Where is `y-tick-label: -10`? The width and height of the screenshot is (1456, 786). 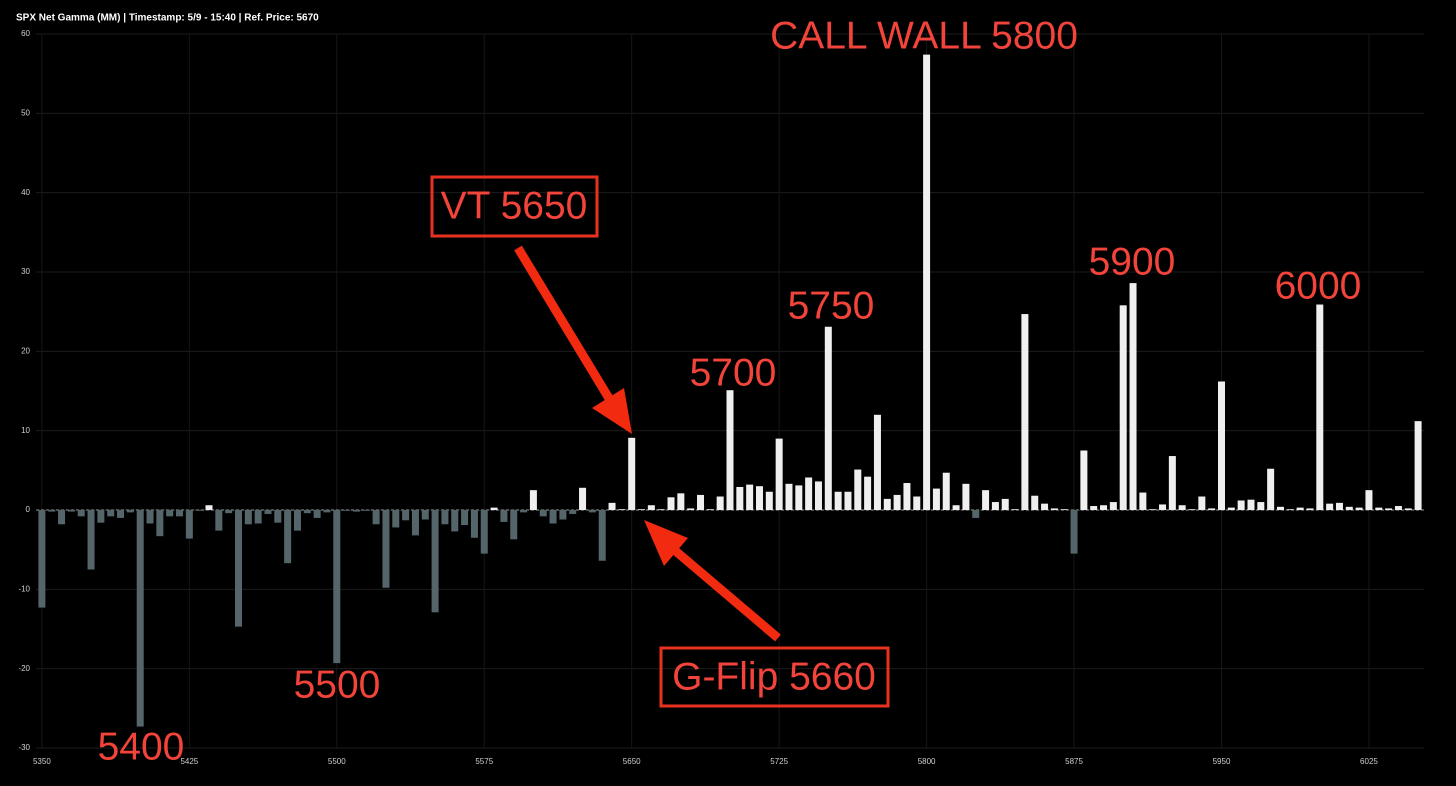
y-tick-label: -10 is located at coordinates (24, 588).